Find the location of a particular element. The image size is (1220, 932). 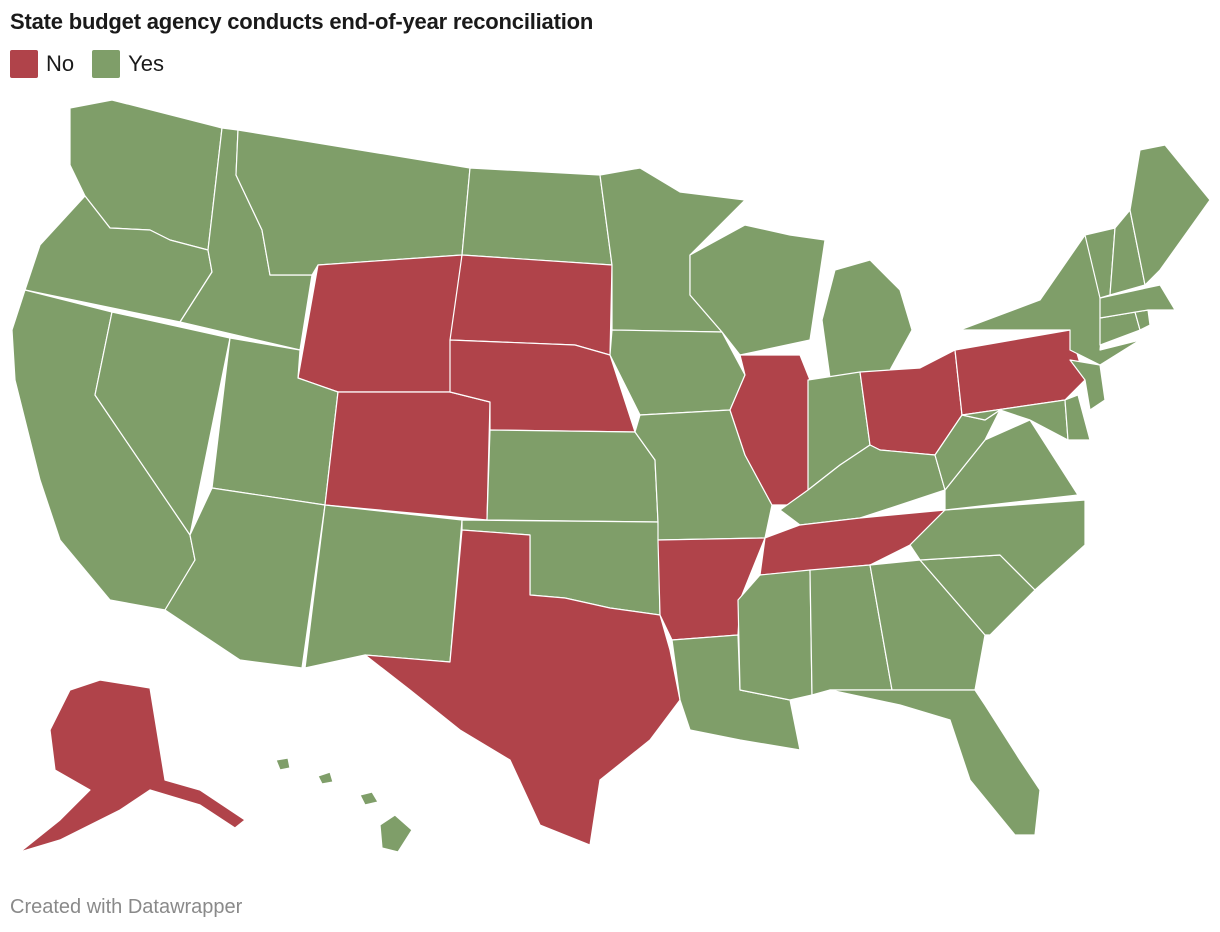

state-fl is located at coordinates (935, 762).